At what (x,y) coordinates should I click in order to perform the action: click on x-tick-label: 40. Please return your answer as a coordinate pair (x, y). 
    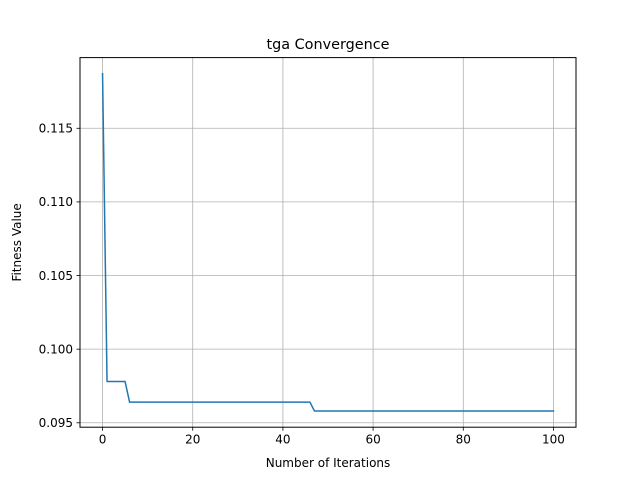
    Looking at the image, I should click on (282, 440).